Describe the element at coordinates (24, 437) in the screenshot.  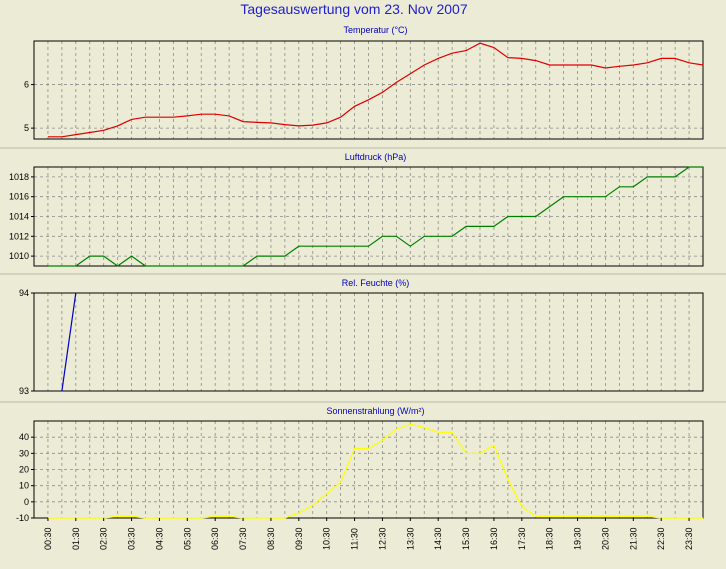
I see `y-tick-label: 40` at that location.